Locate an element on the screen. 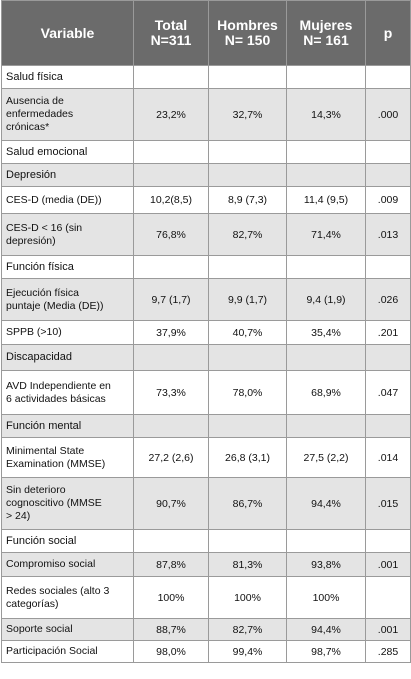  section-row: Depresión is located at coordinates (206, 175).